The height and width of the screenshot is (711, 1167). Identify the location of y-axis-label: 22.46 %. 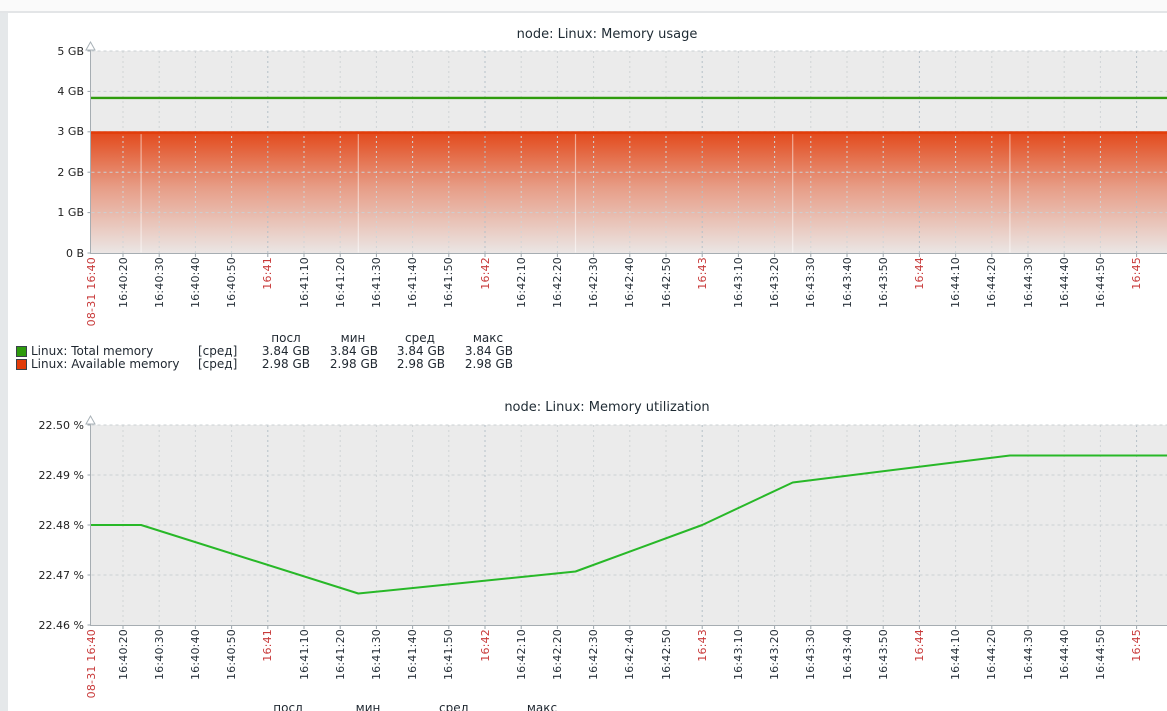
(61, 625).